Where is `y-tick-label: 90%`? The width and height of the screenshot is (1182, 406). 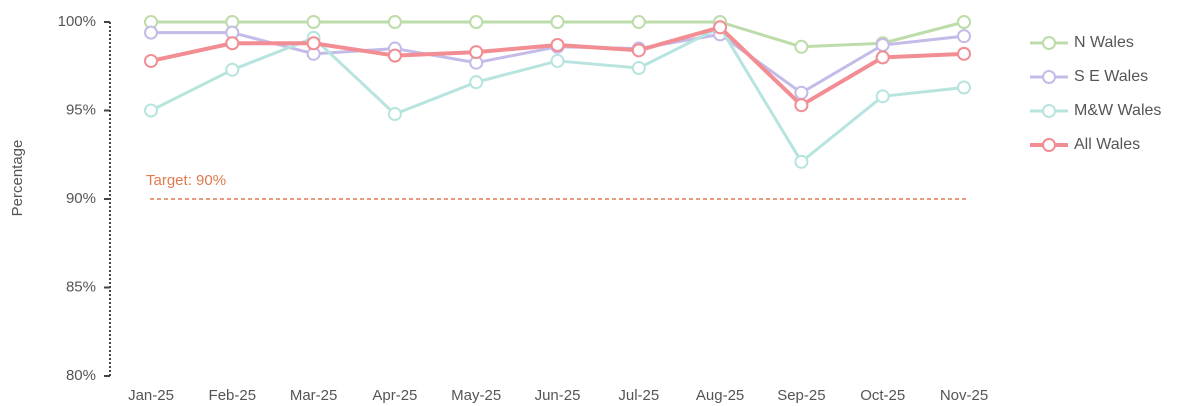
y-tick-label: 90% is located at coordinates (81, 198).